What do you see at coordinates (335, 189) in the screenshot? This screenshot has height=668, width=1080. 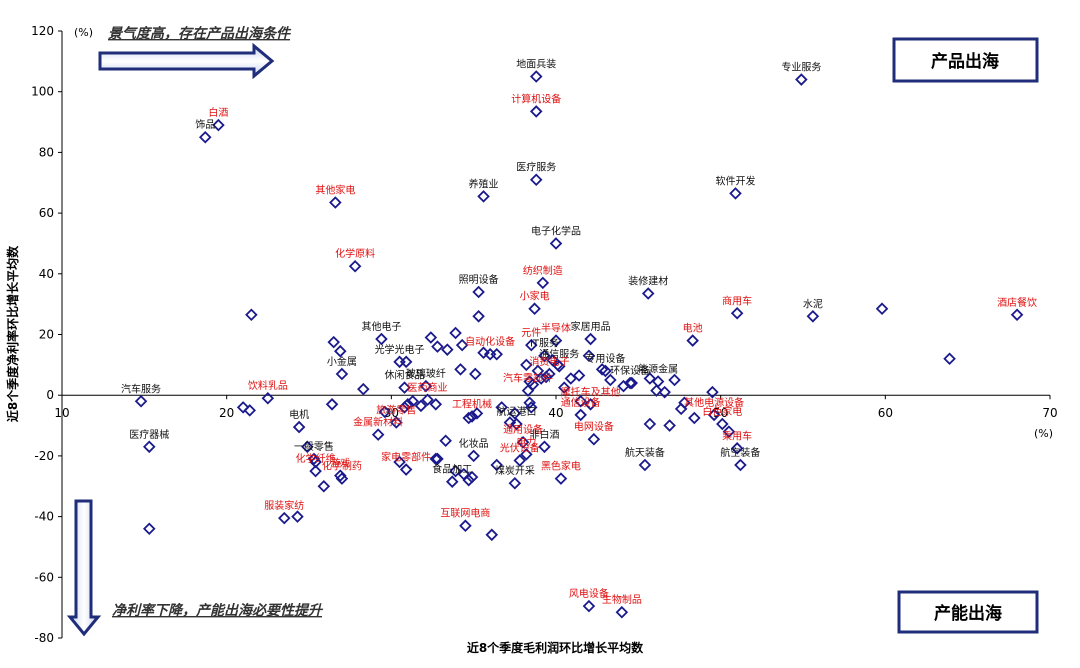 I see `point-label: 其他家电` at bounding box center [335, 189].